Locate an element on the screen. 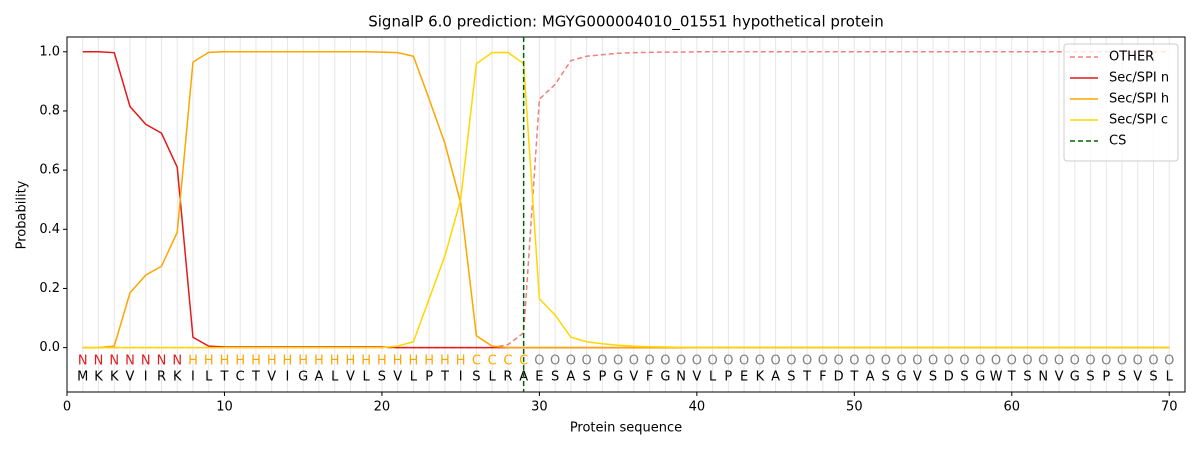 The height and width of the screenshot is (450, 1200). y-tick-label: 0.8 is located at coordinates (49, 110).